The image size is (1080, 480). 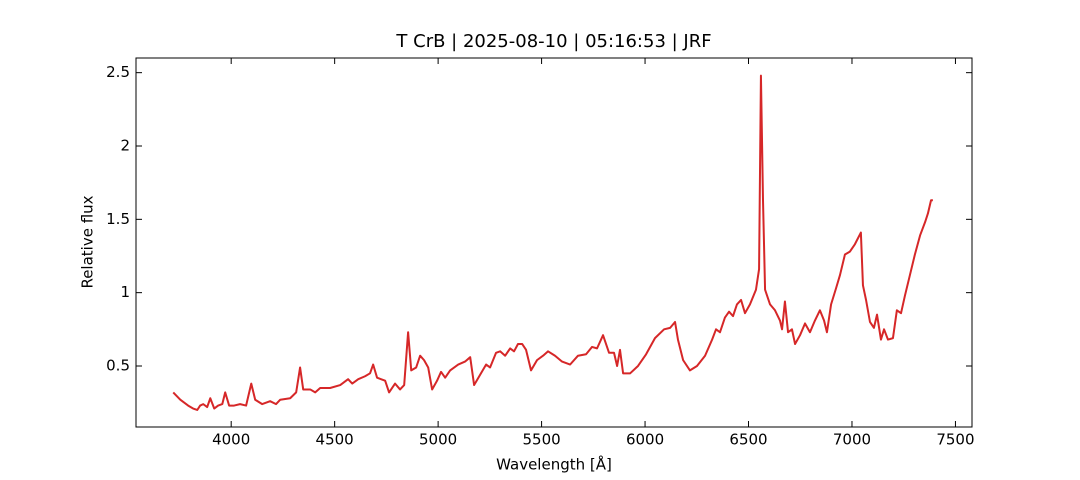 I want to click on y-tick-label: 1.5, so click(x=118, y=219).